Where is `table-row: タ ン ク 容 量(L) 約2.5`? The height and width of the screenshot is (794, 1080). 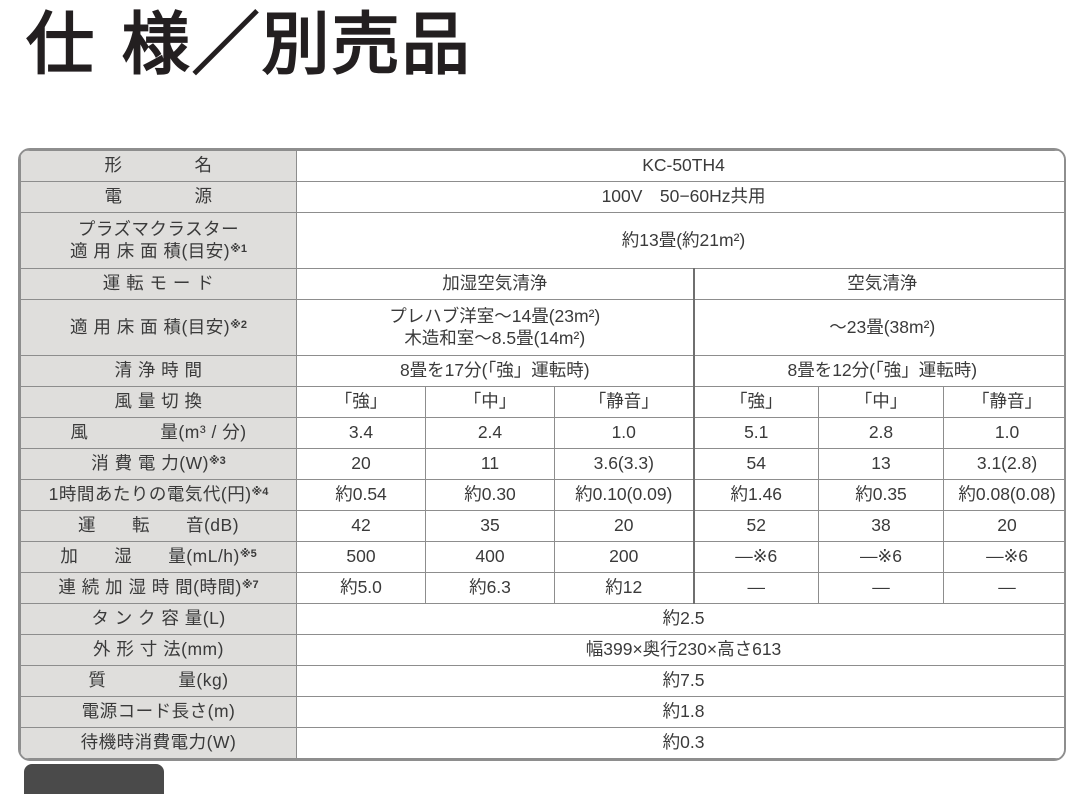 table-row: タ ン ク 容 量(L) 約2.5 is located at coordinates (542, 619).